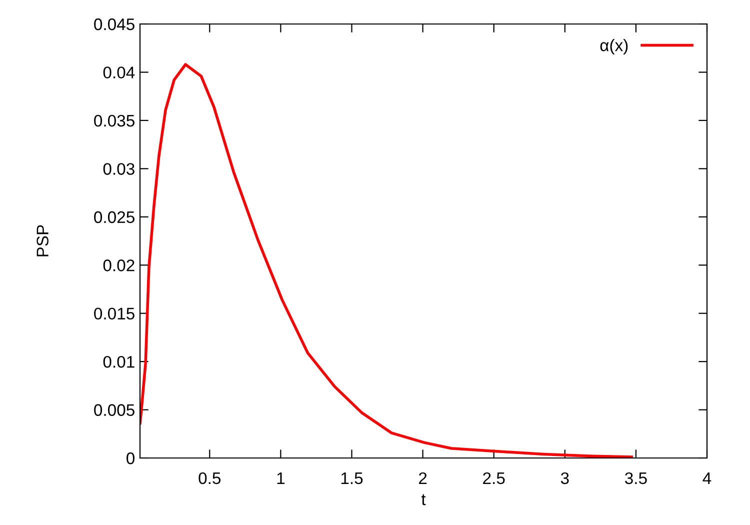 The width and height of the screenshot is (750, 525). Describe the element at coordinates (614, 47) in the screenshot. I see `legend-label: α(x)` at that location.